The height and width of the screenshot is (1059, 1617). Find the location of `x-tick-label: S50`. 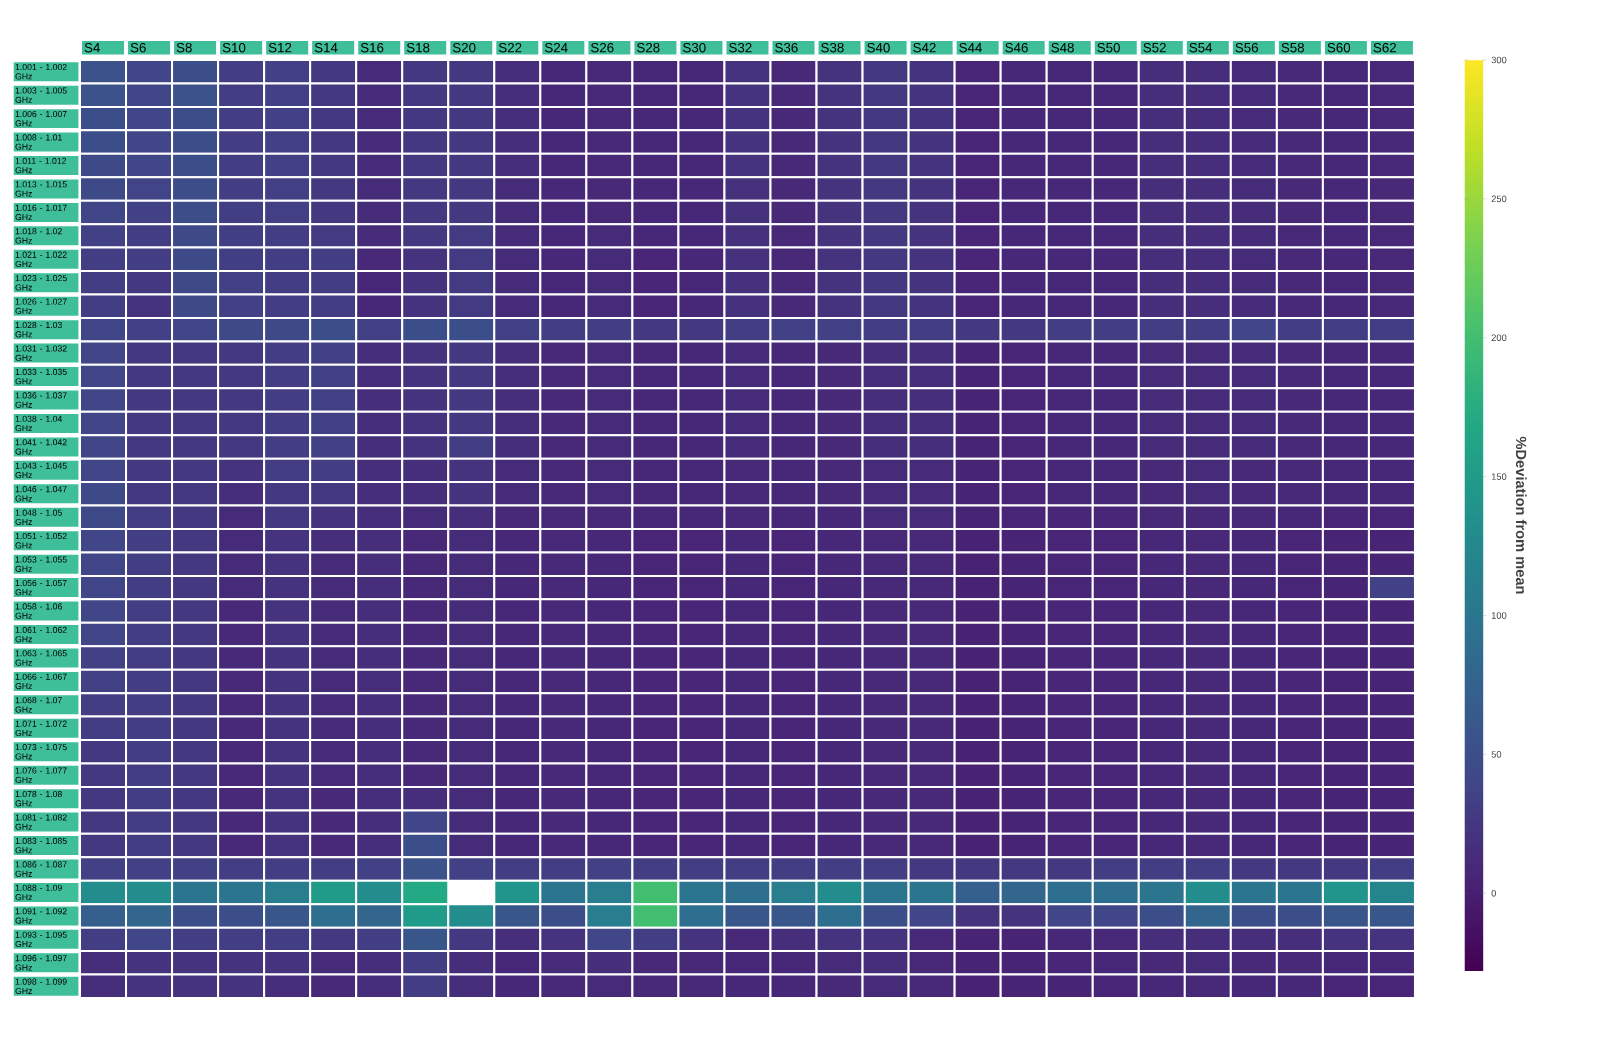

x-tick-label: S50 is located at coordinates (1108, 47).